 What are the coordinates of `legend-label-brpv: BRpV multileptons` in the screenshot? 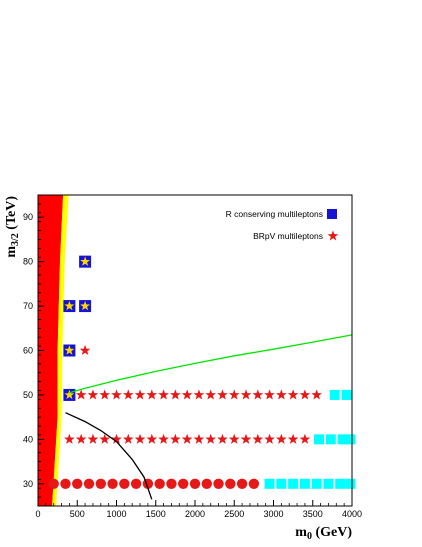 It's located at (288, 236).